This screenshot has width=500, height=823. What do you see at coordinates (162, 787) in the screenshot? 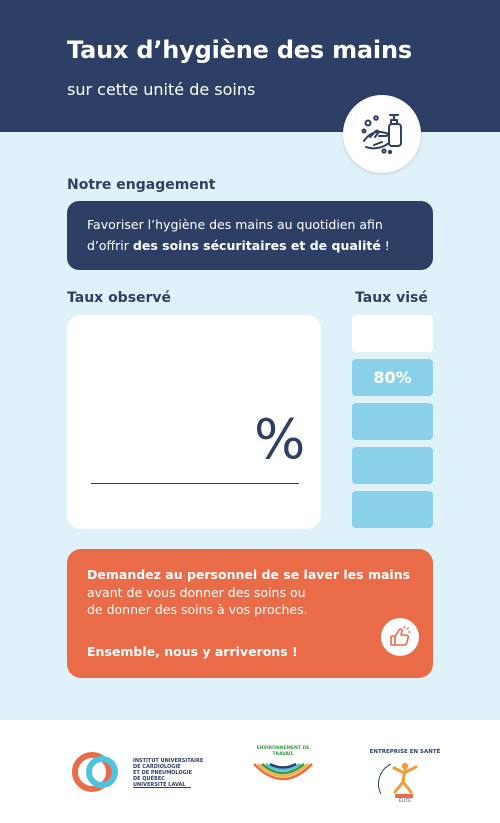
I see `iucpq-logo-divider` at bounding box center [162, 787].